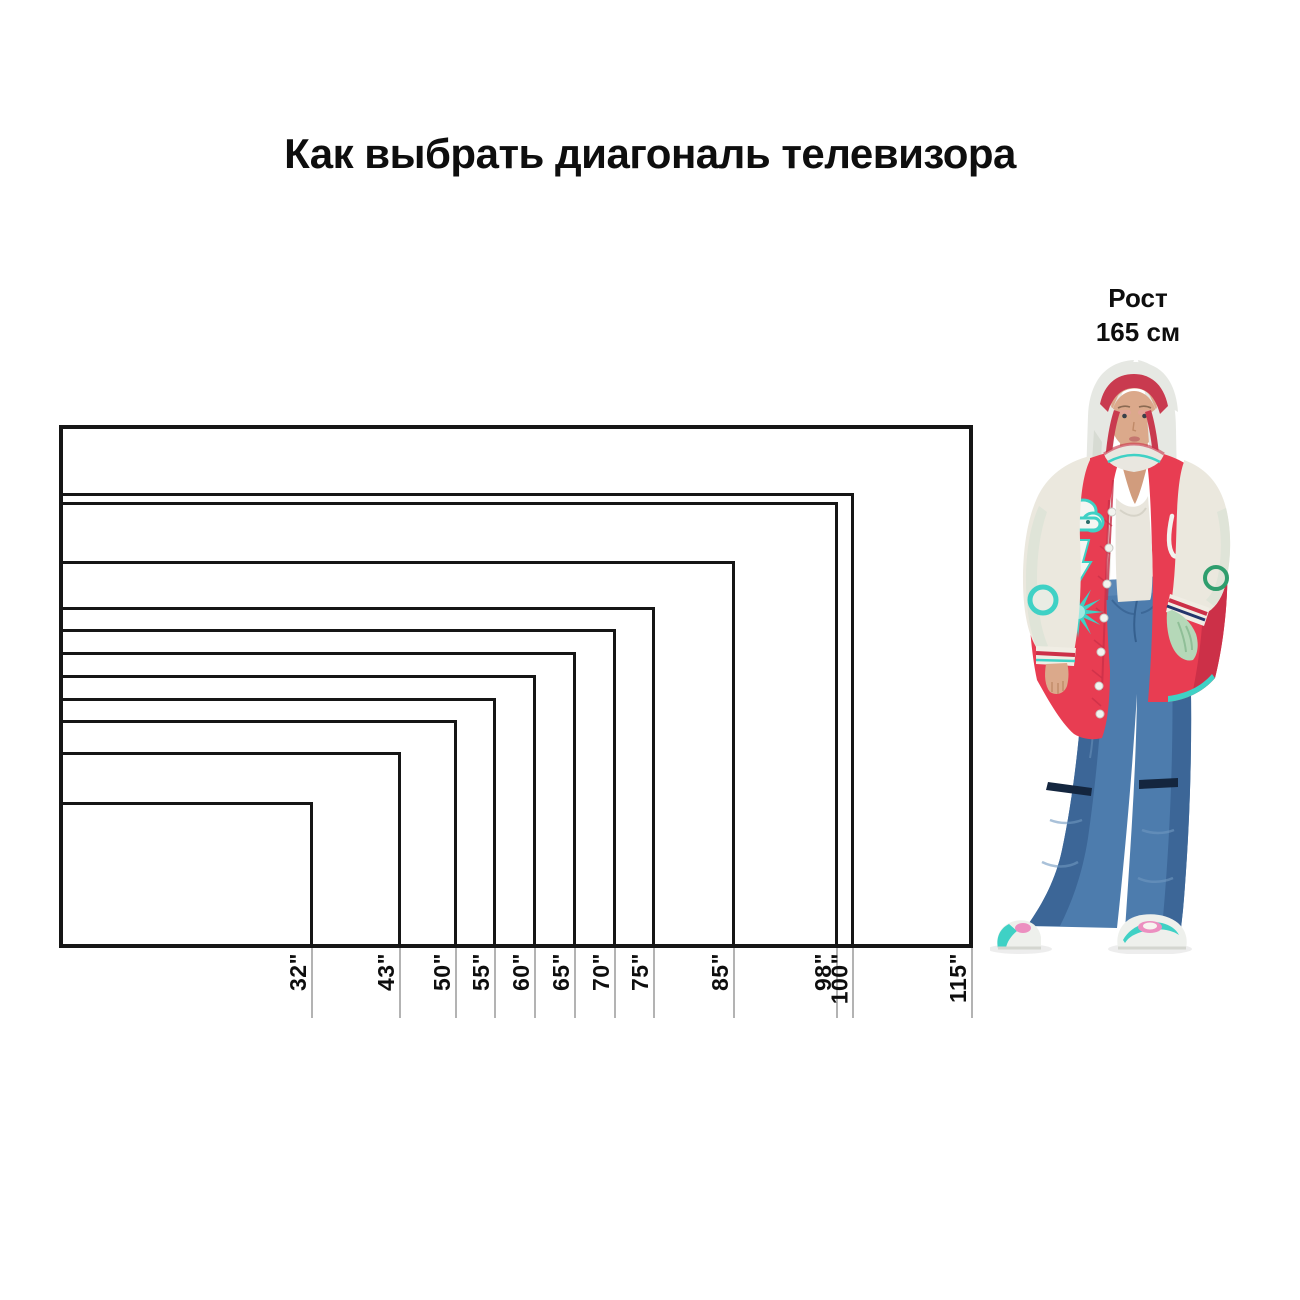 The width and height of the screenshot is (1300, 1300). I want to click on size-tick-70in, so click(615, 983).